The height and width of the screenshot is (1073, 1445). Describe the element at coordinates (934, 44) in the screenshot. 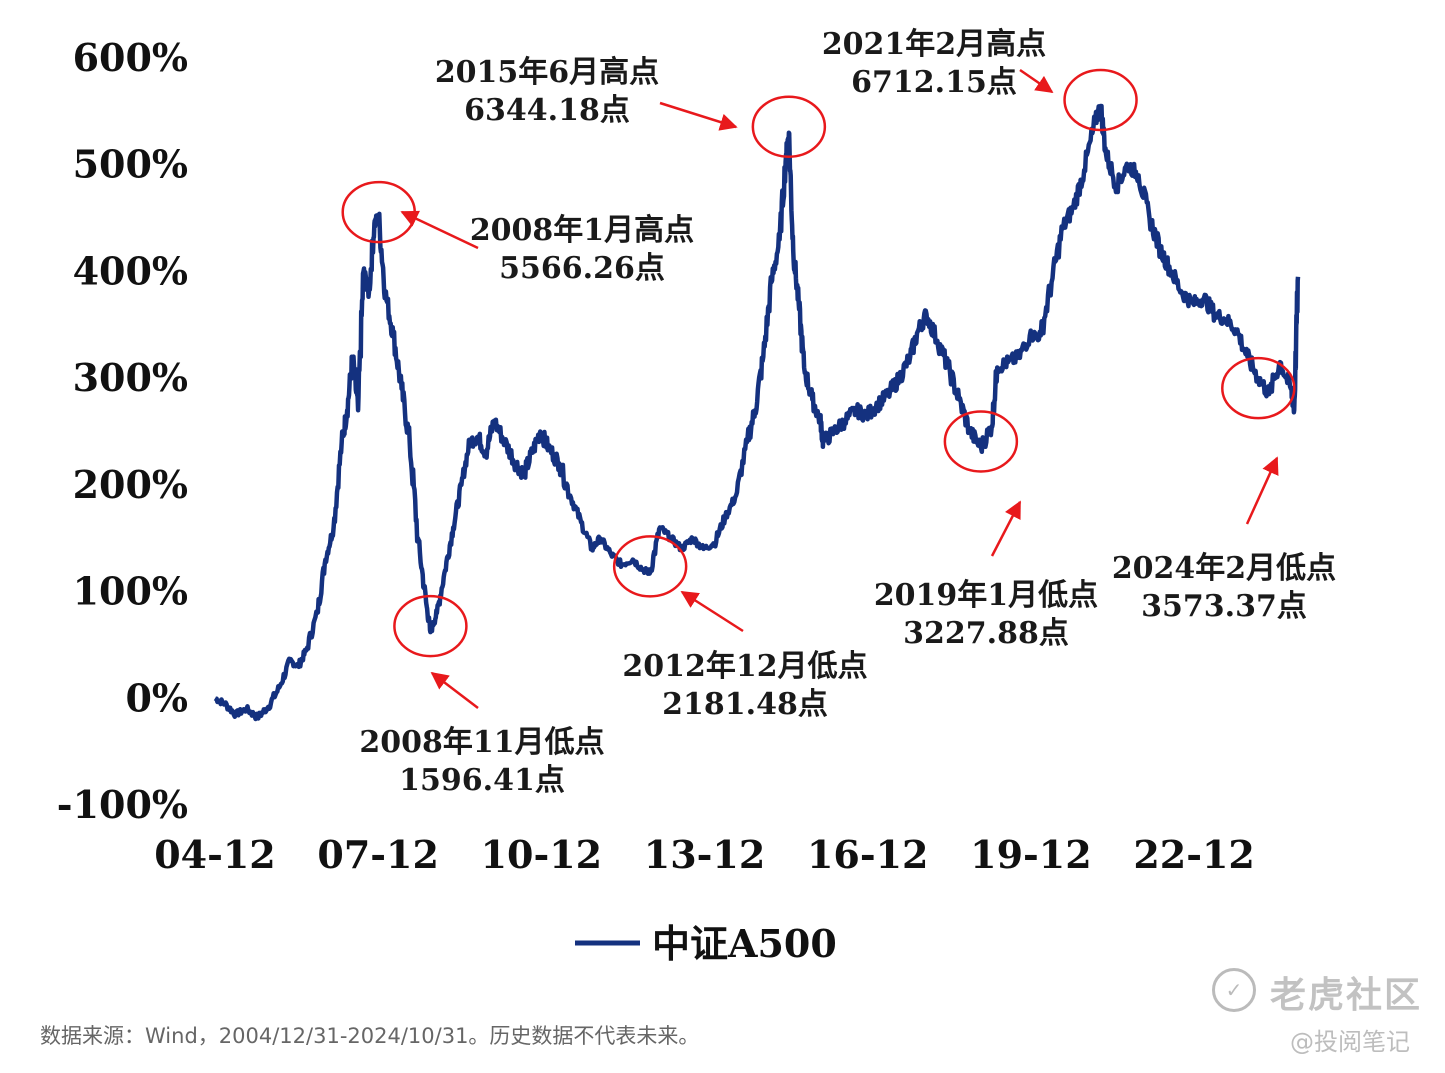

I see `annotation-title: 2021年2月高点` at that location.